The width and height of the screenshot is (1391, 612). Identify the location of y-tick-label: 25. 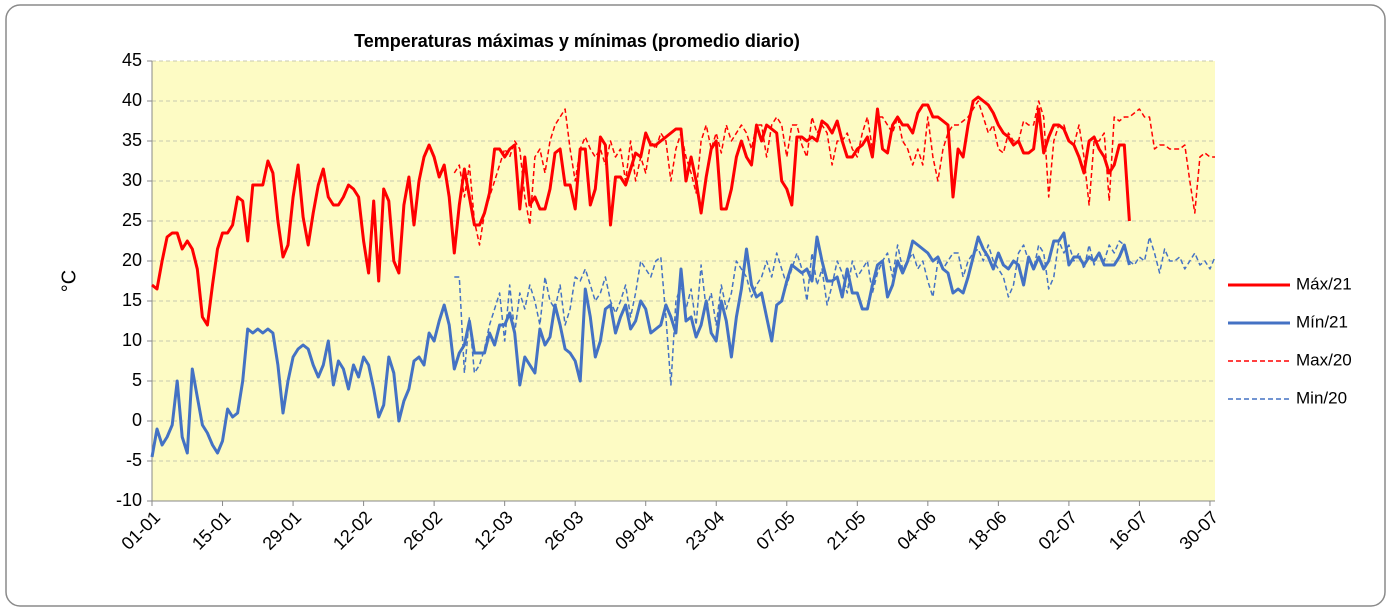
(132, 220).